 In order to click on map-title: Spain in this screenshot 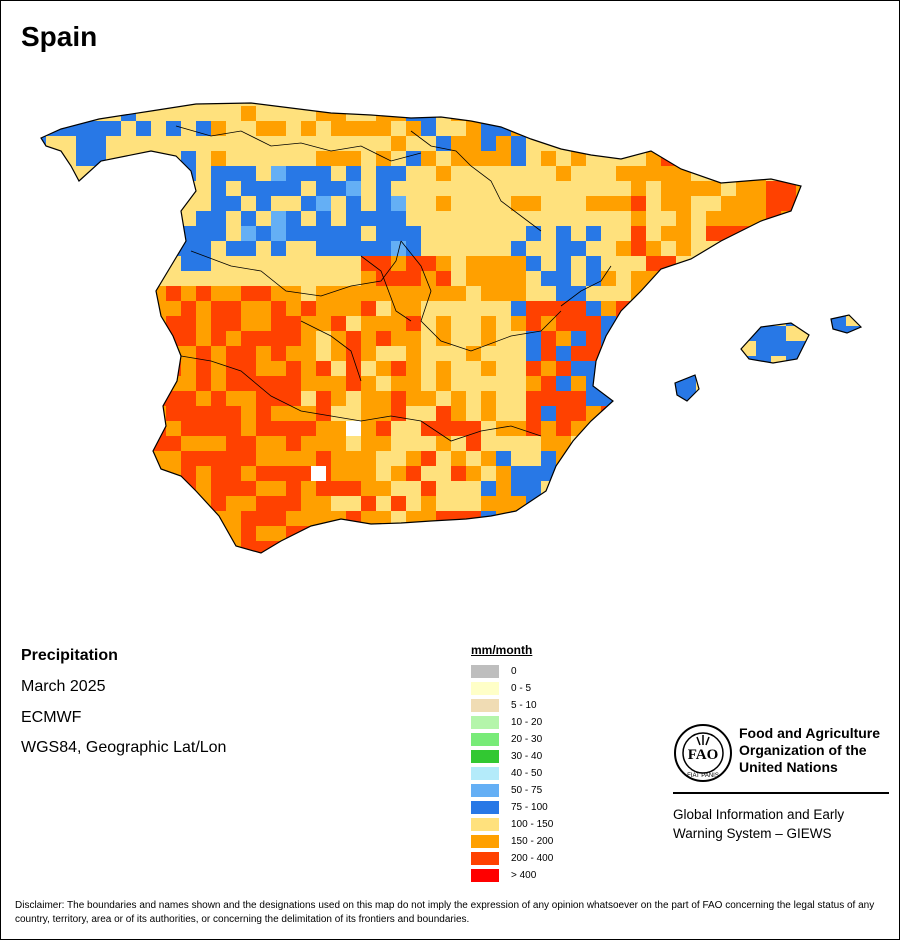, I will do `click(59, 36)`.